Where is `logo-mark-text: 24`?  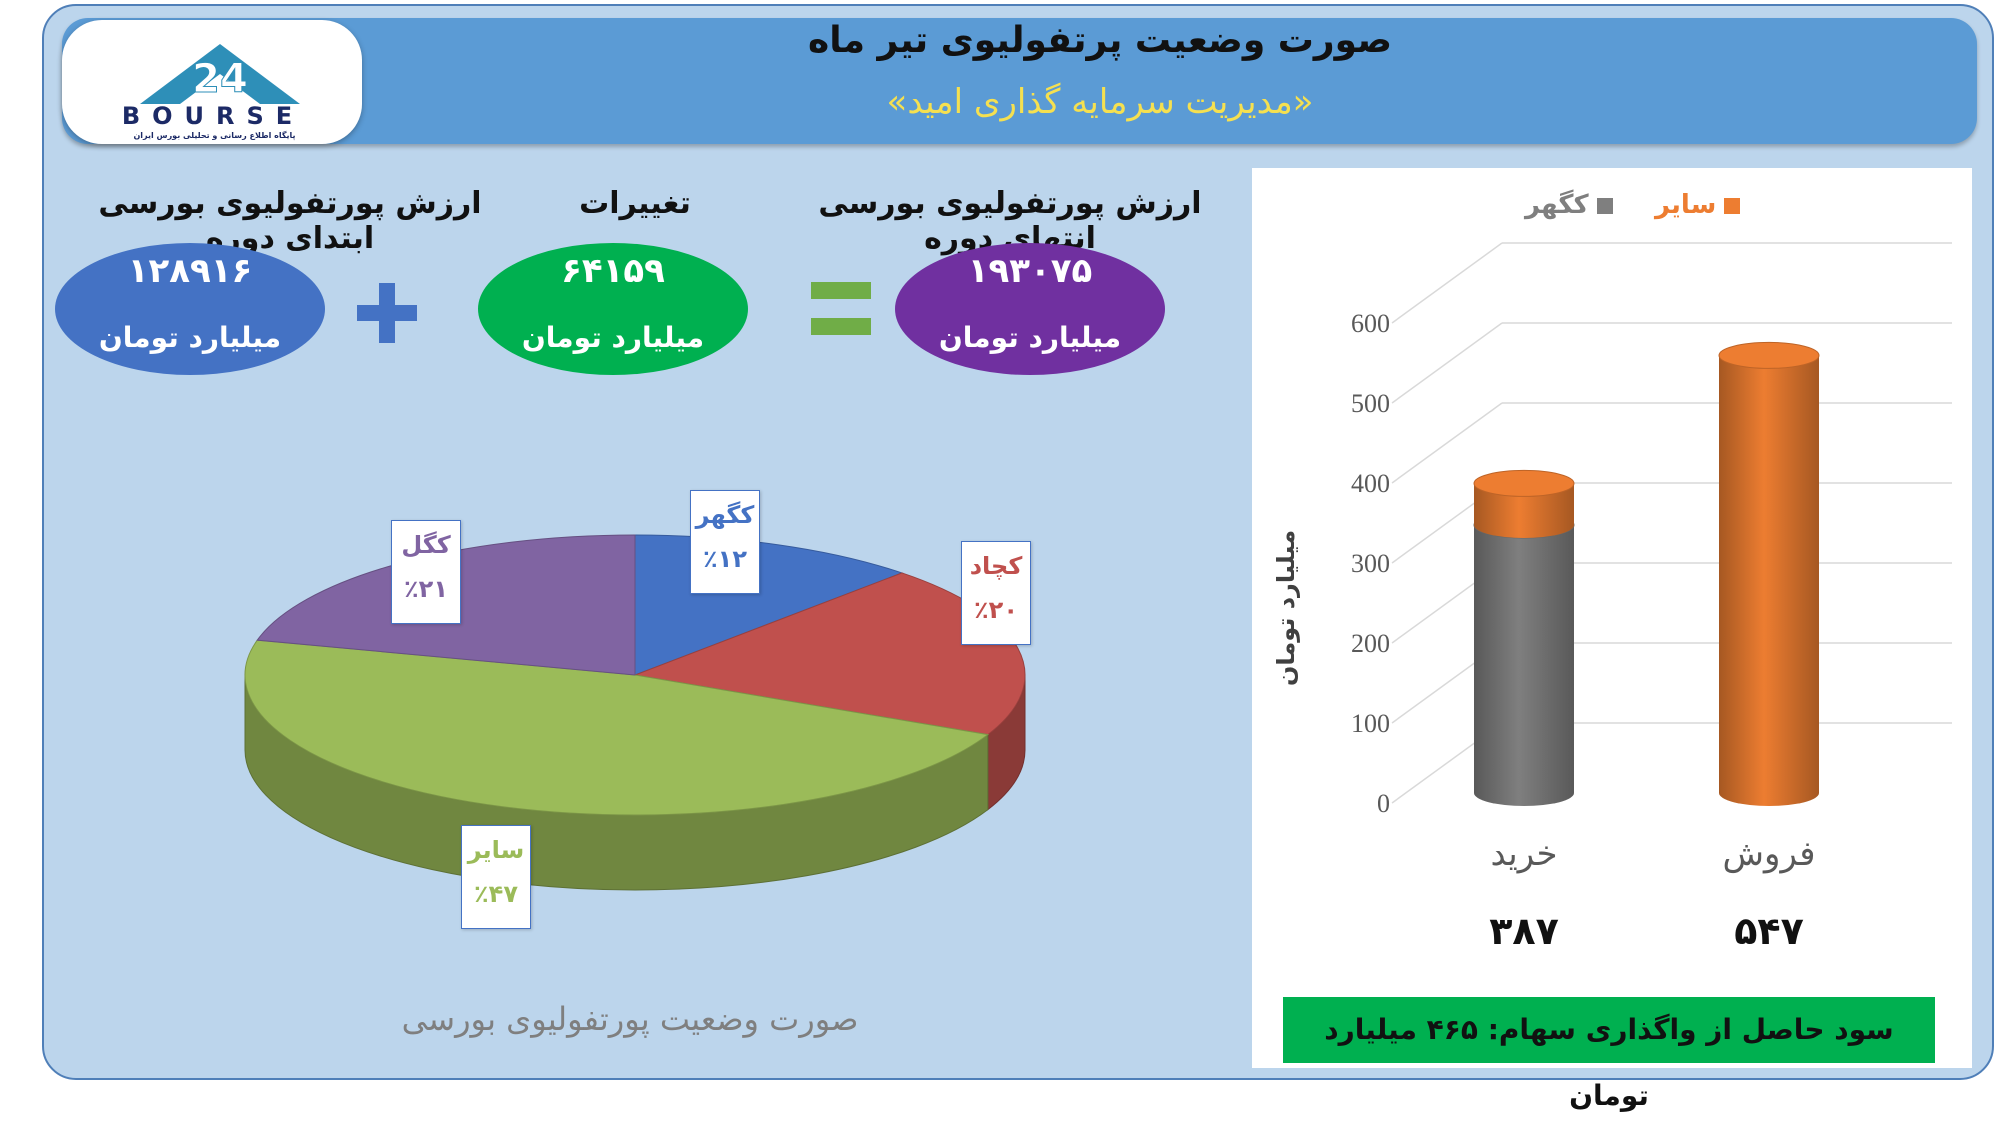
logo-mark-text: 24 is located at coordinates (220, 79).